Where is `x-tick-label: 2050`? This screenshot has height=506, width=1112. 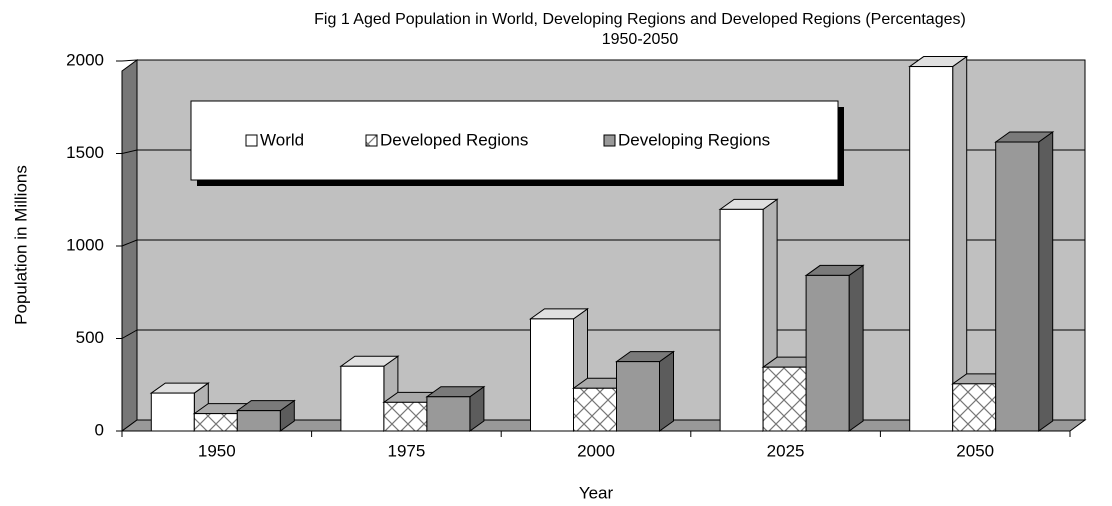 x-tick-label: 2050 is located at coordinates (975, 450).